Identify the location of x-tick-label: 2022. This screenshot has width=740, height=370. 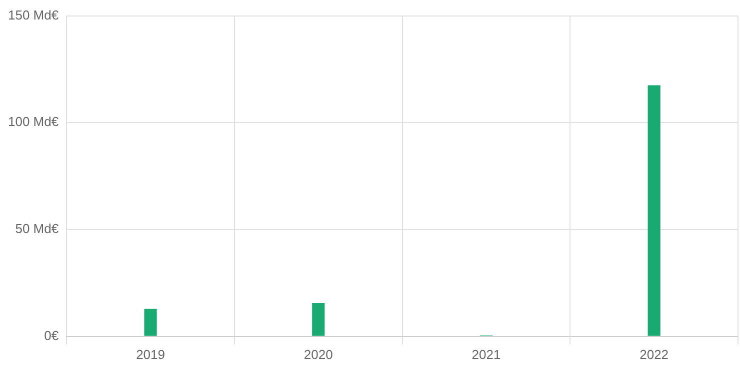
(654, 354).